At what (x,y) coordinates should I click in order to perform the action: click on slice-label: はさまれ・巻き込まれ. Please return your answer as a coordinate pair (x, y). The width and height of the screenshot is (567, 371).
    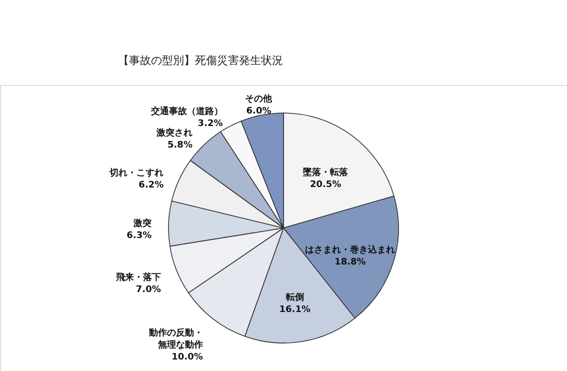
    Looking at the image, I should click on (350, 250).